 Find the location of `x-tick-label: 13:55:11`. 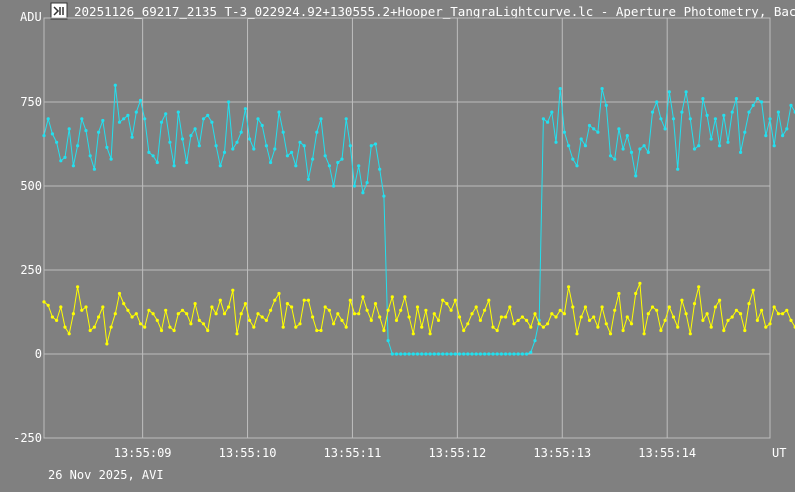

x-tick-label: 13:55:11 is located at coordinates (353, 453).